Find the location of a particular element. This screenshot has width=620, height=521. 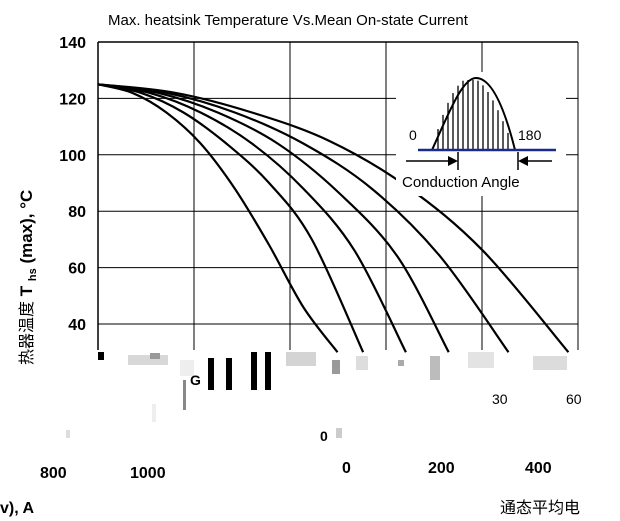

inset-label-end: 180 is located at coordinates (530, 135).